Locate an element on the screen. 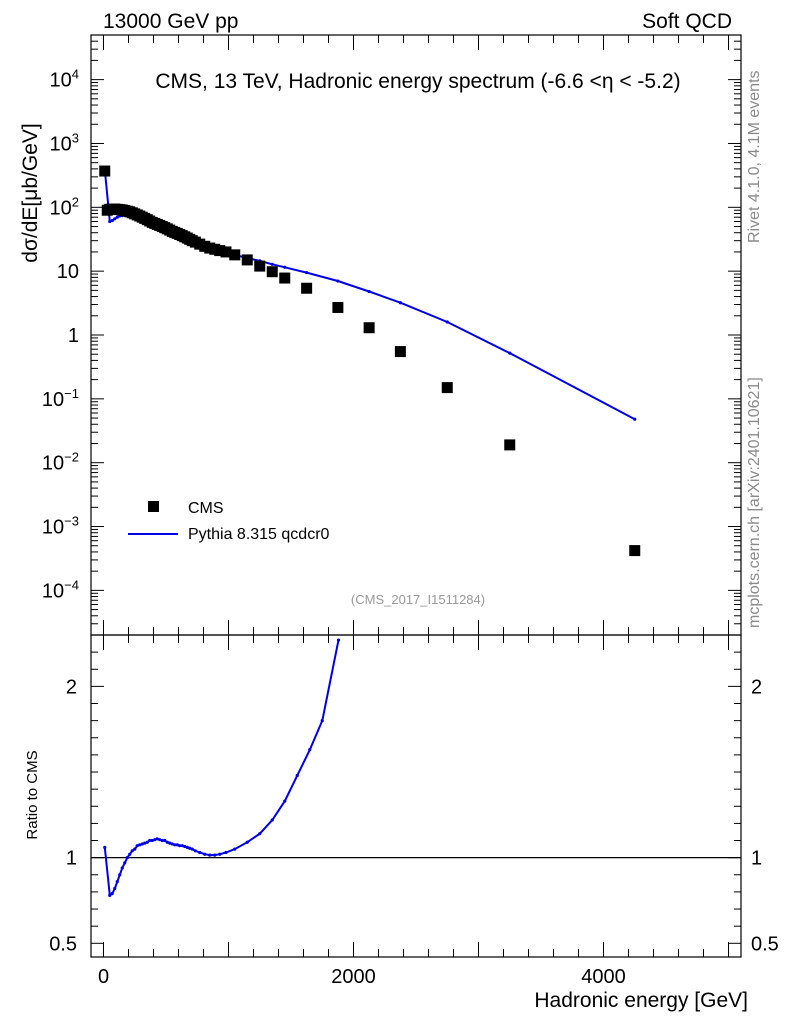 Image resolution: width=786 pixels, height=1024 pixels. x-axis-label: Hadronic energy [GeV] is located at coordinates (641, 1000).